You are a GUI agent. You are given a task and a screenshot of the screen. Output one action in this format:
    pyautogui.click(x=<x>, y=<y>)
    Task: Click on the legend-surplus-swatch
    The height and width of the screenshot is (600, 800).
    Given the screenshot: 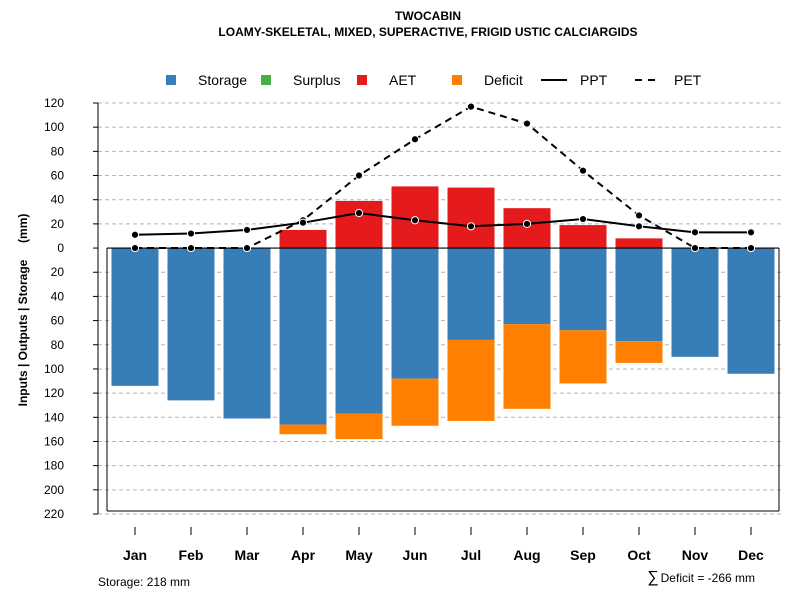 What is the action you would take?
    pyautogui.click(x=266, y=80)
    